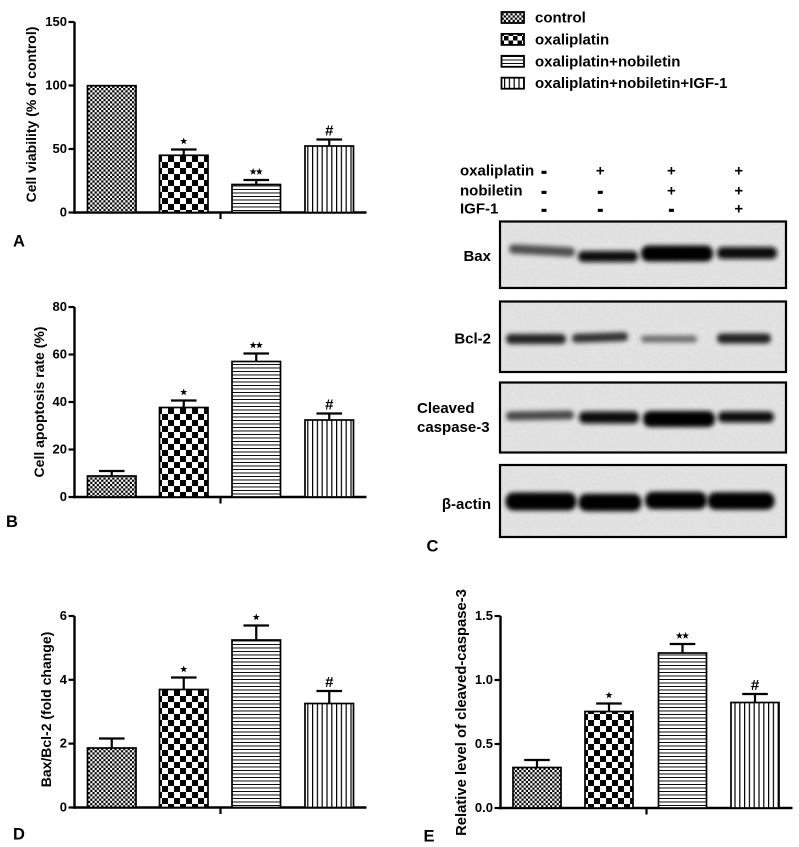 This screenshot has width=799, height=847. Describe the element at coordinates (64, 679) in the screenshot. I see `svg-text: 4` at that location.